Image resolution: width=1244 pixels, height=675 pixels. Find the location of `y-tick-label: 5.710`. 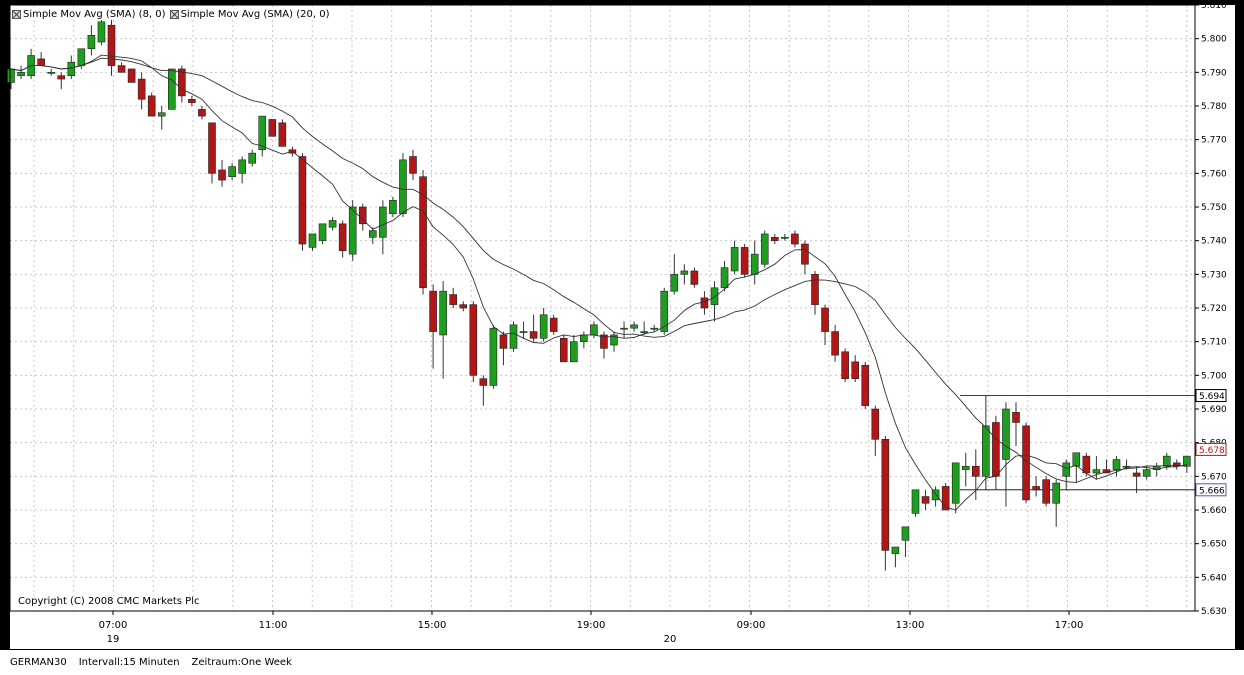

y-tick-label: 5.710 is located at coordinates (1214, 343).